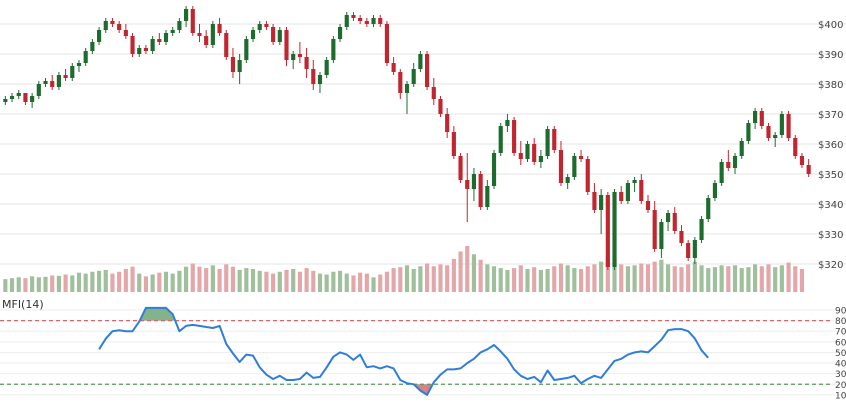 The height and width of the screenshot is (414, 846). I want to click on price-tick-label: $390, so click(830, 55).